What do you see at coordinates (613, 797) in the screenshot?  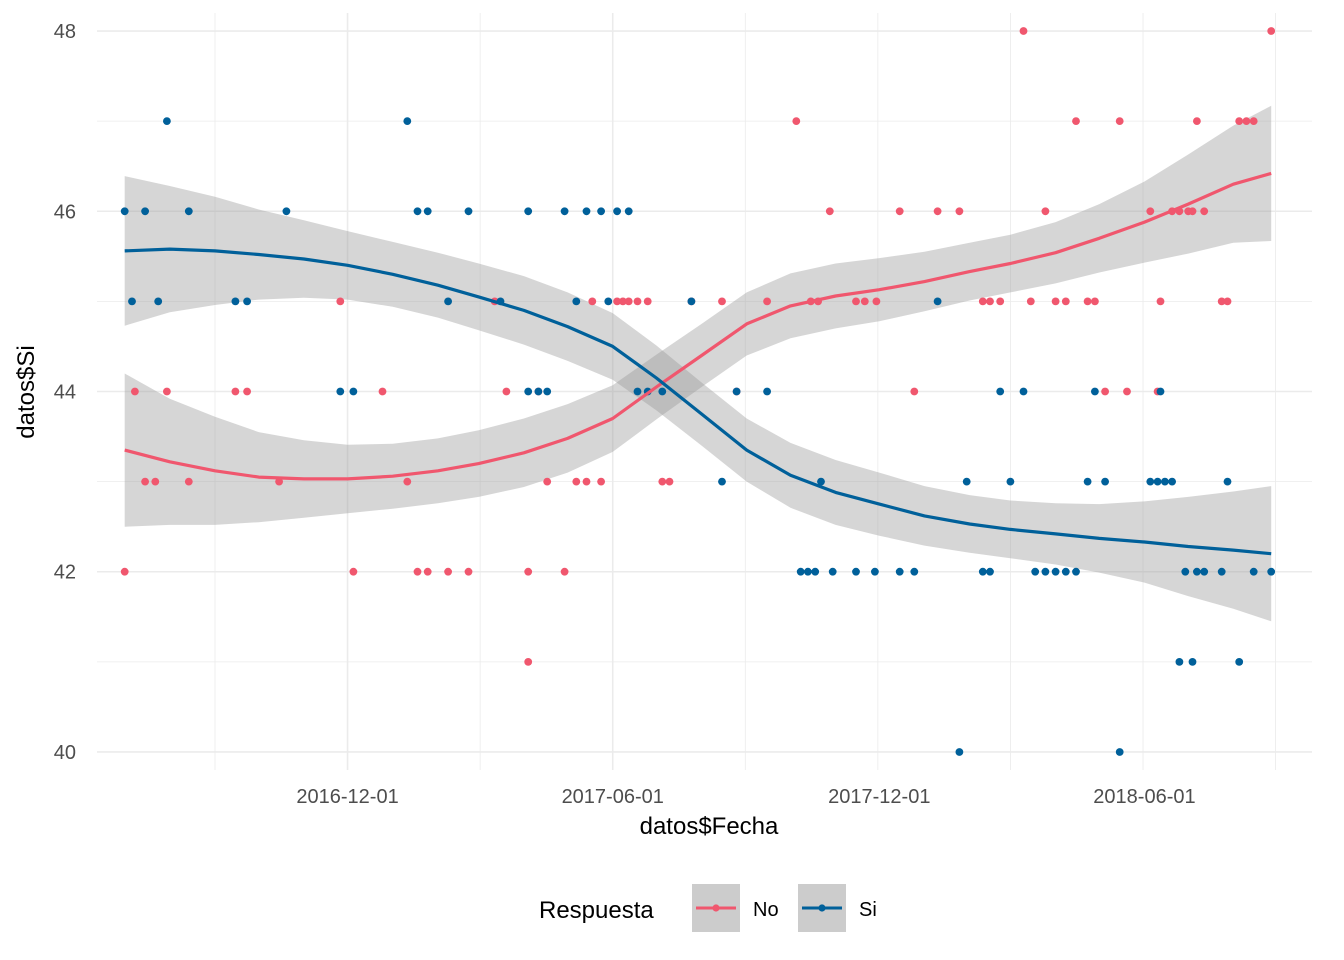 I see `x-tick-label: 2017-06-01` at bounding box center [613, 797].